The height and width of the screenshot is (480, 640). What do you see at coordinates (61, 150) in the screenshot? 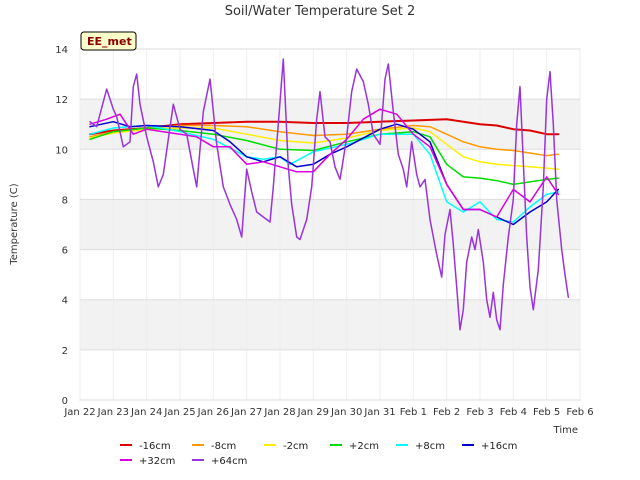
I see `y-tick-label: 10` at bounding box center [61, 150].